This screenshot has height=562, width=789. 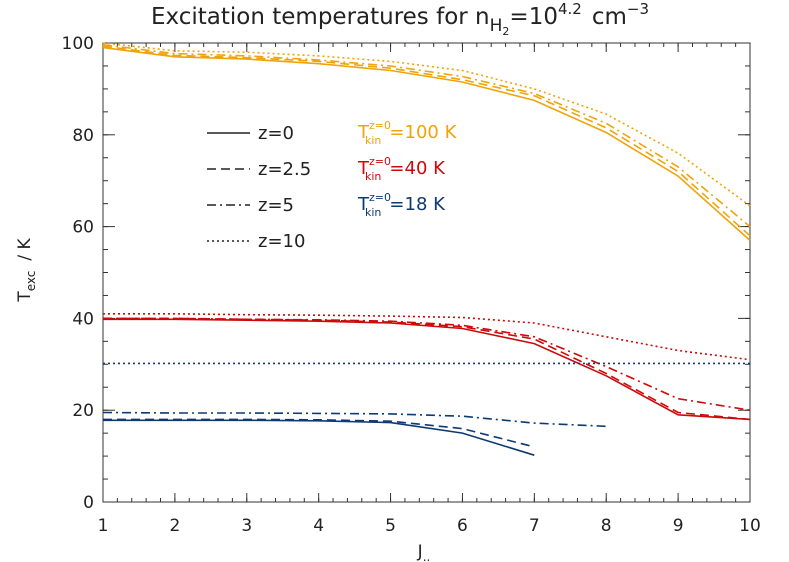 I want to click on series-line-40k-z10, so click(x=427, y=336).